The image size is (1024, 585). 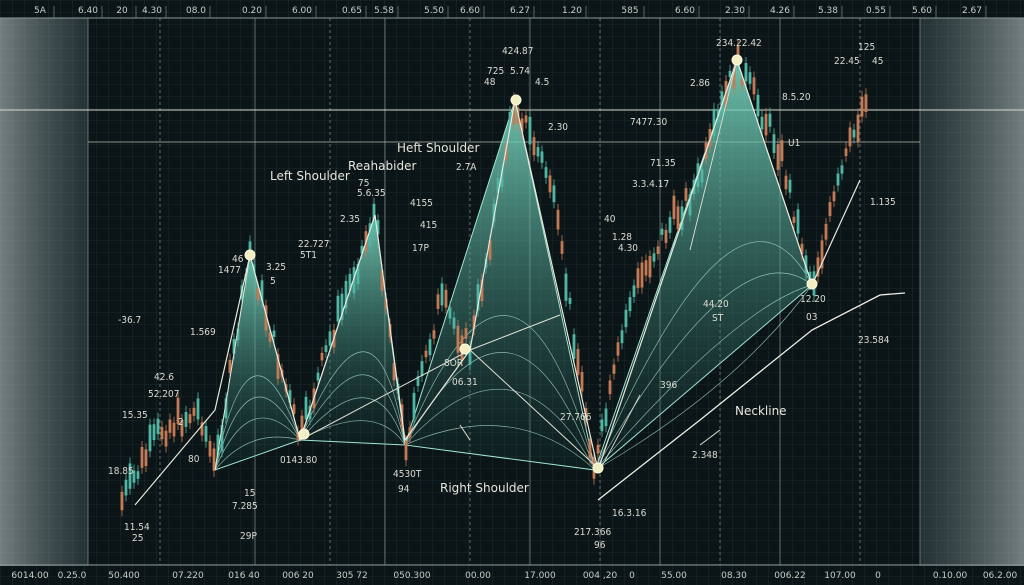 What do you see at coordinates (592, 532) in the screenshot?
I see `price-label: 217.366` at bounding box center [592, 532].